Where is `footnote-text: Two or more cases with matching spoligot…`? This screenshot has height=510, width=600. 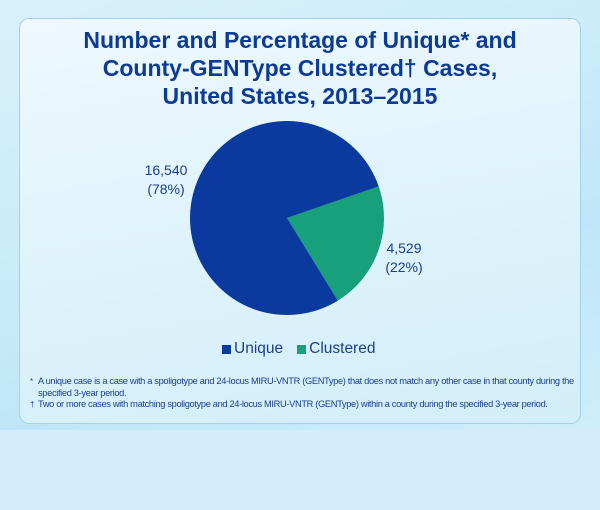
footnote-text: Two or more cases with matching spoligot… is located at coordinates (293, 404).